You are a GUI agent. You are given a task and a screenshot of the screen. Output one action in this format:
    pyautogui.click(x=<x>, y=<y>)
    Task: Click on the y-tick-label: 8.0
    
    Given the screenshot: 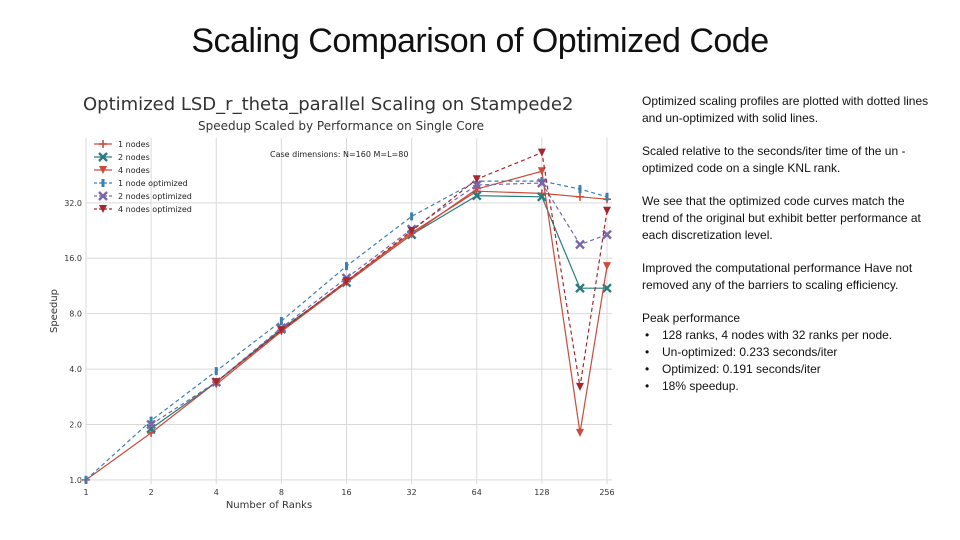 What is the action you would take?
    pyautogui.click(x=75, y=314)
    